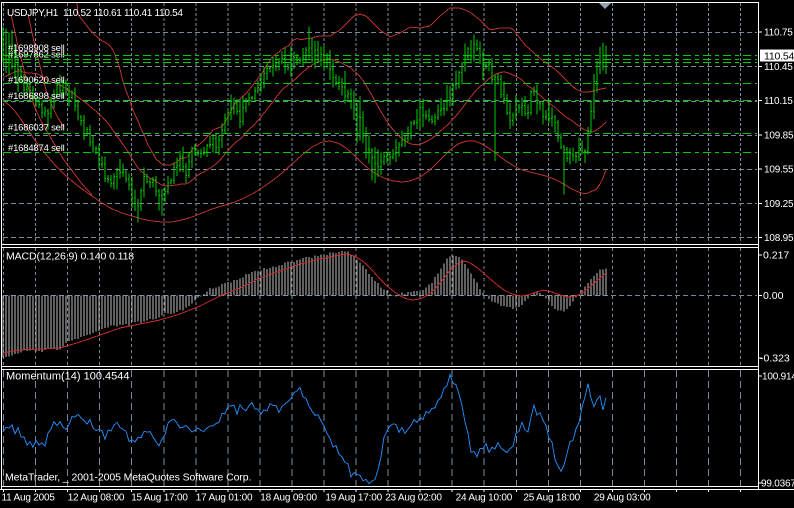  I want to click on svg-text: 109.25, so click(779, 204).